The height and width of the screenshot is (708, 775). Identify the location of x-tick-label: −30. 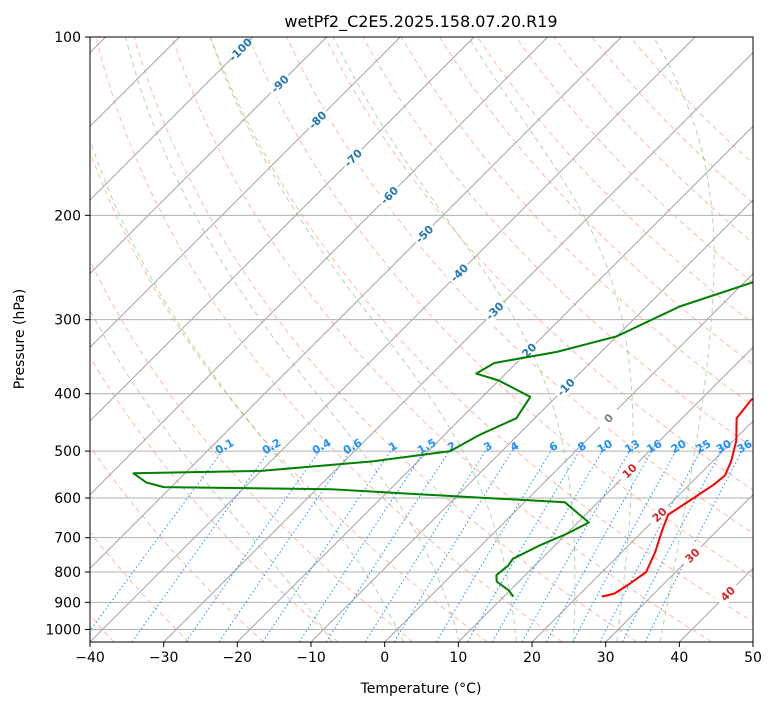
(164, 658).